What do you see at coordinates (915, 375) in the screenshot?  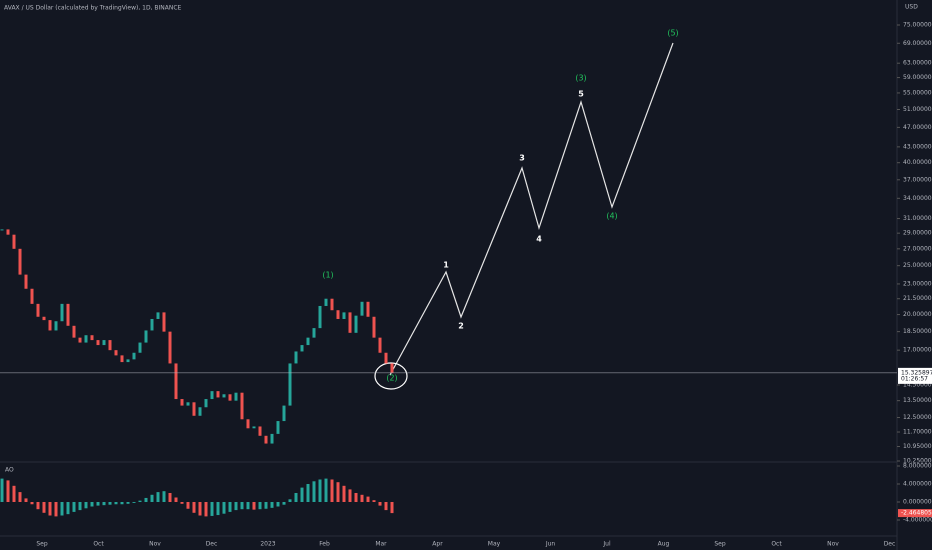 I see `current-price-box` at bounding box center [915, 375].